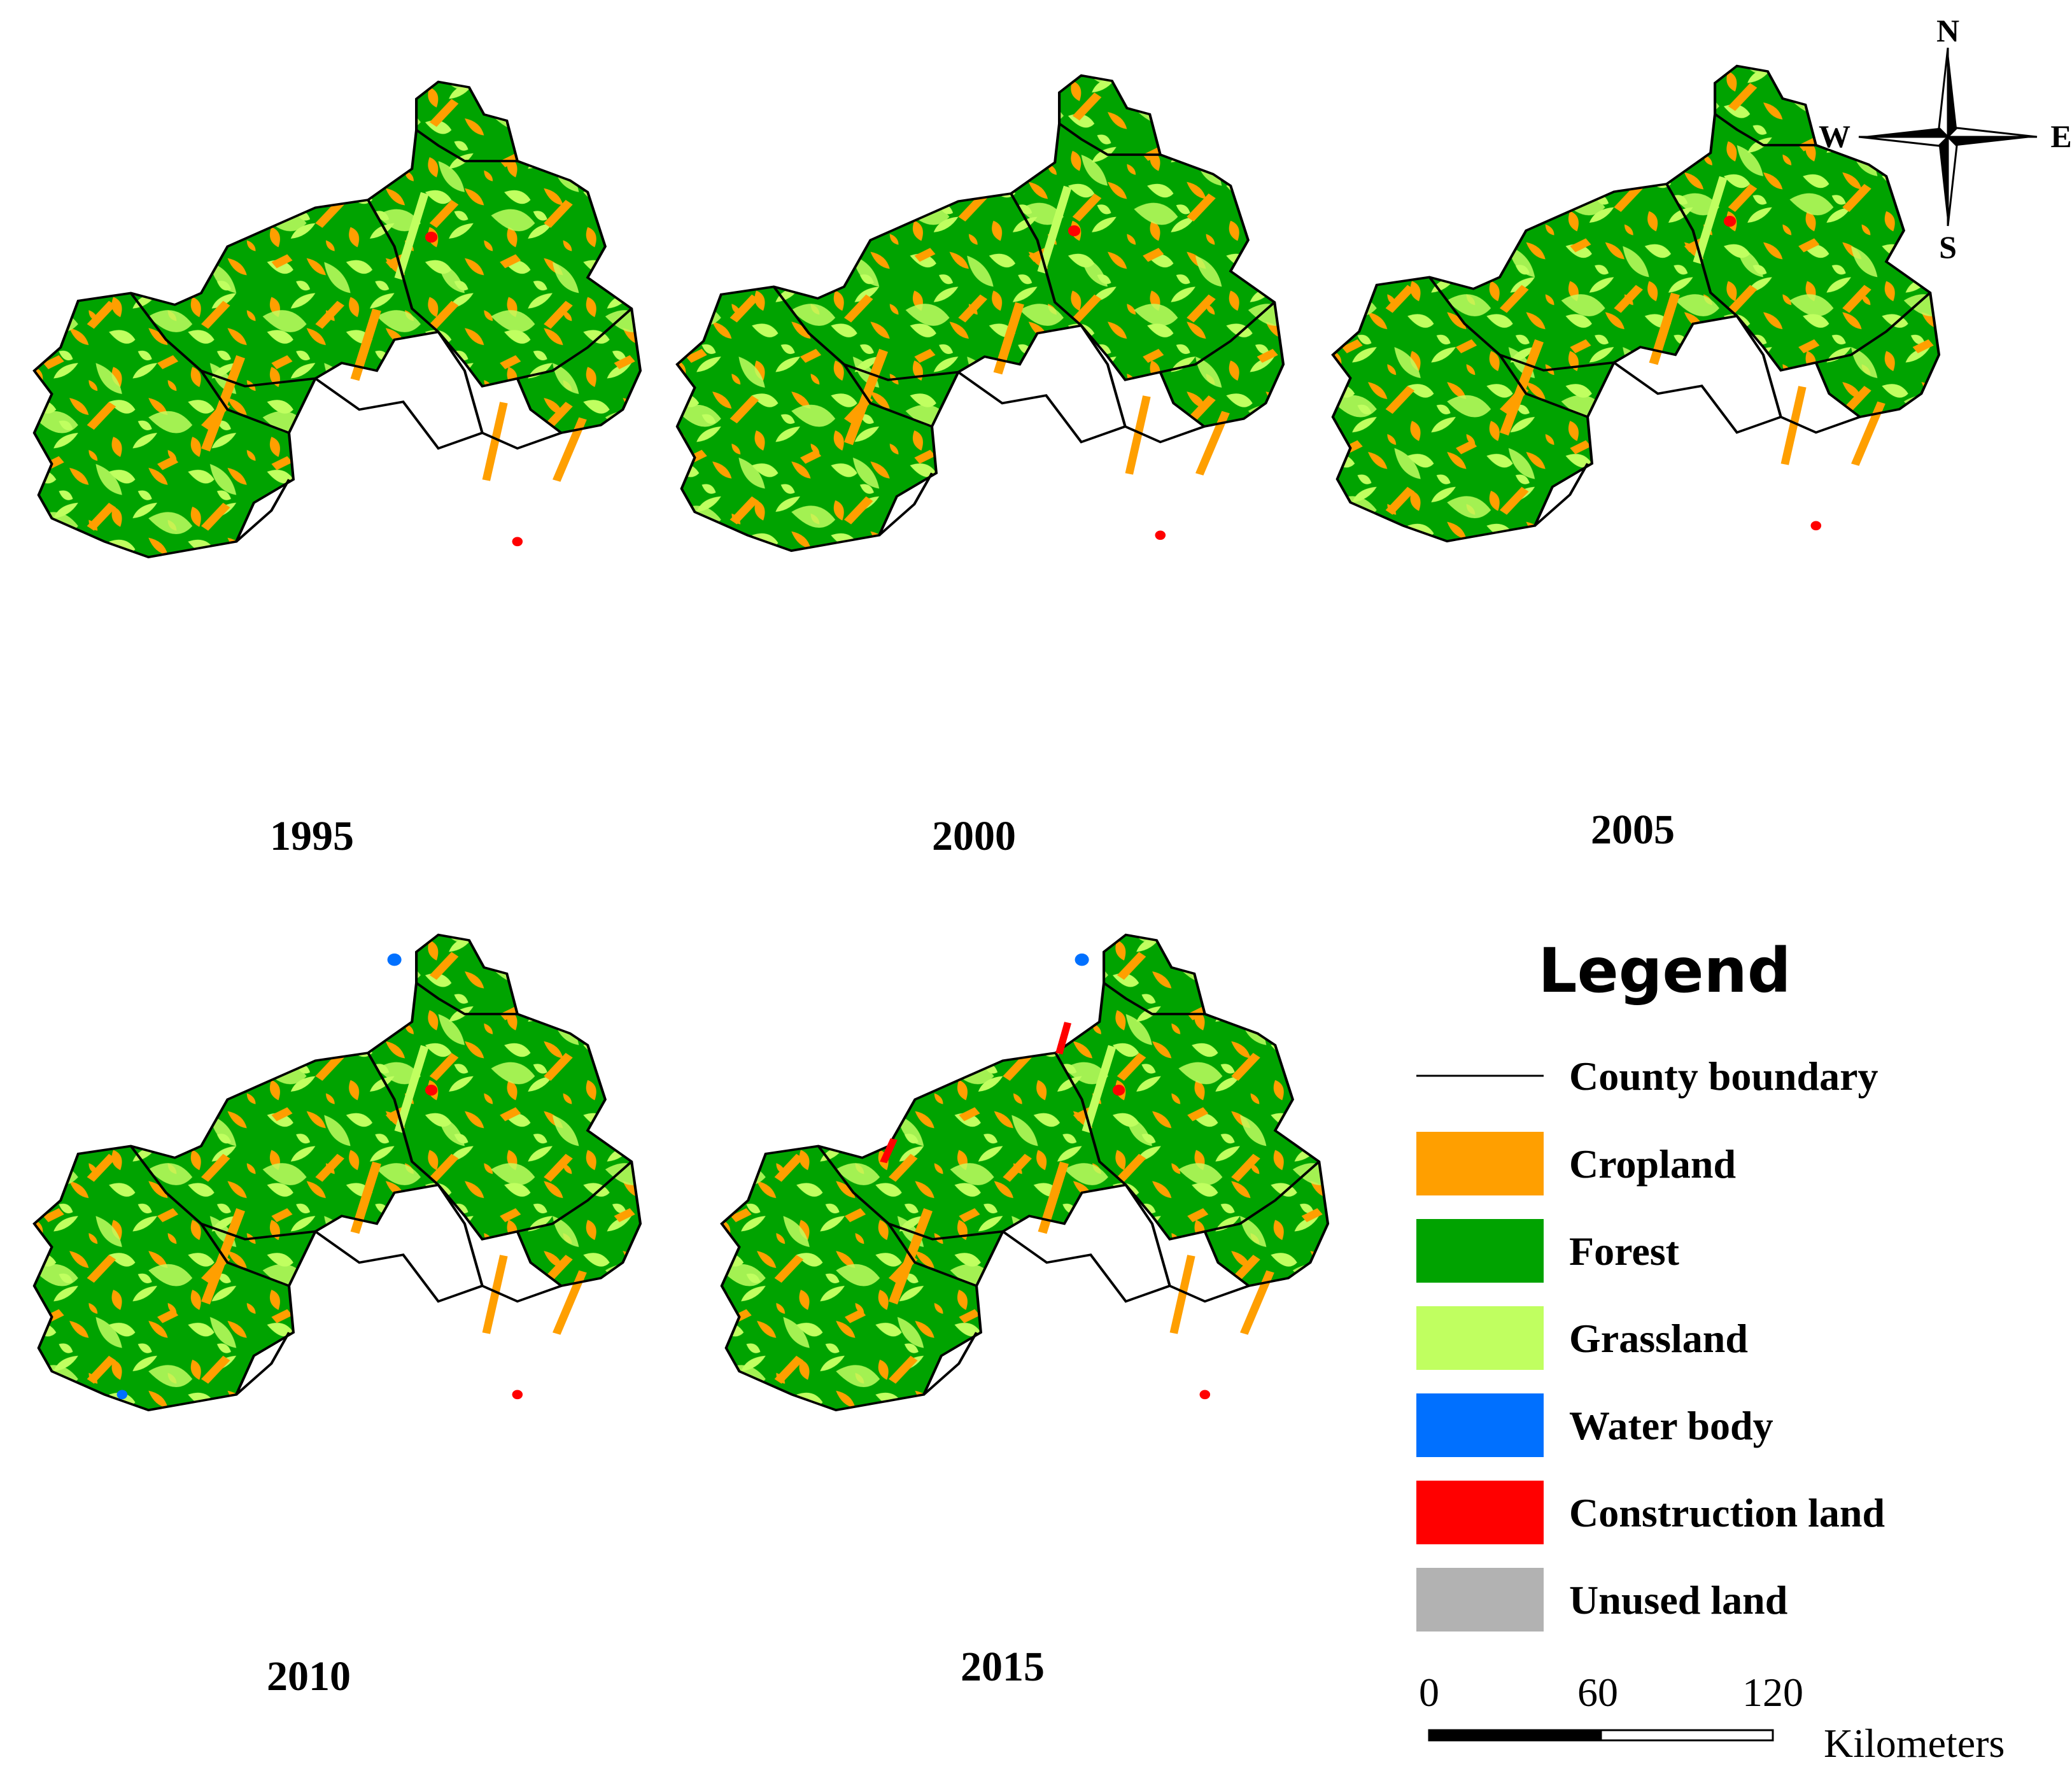 The image size is (2072, 1769). I want to click on legend-label-cropland: Cropland, so click(1653, 1164).